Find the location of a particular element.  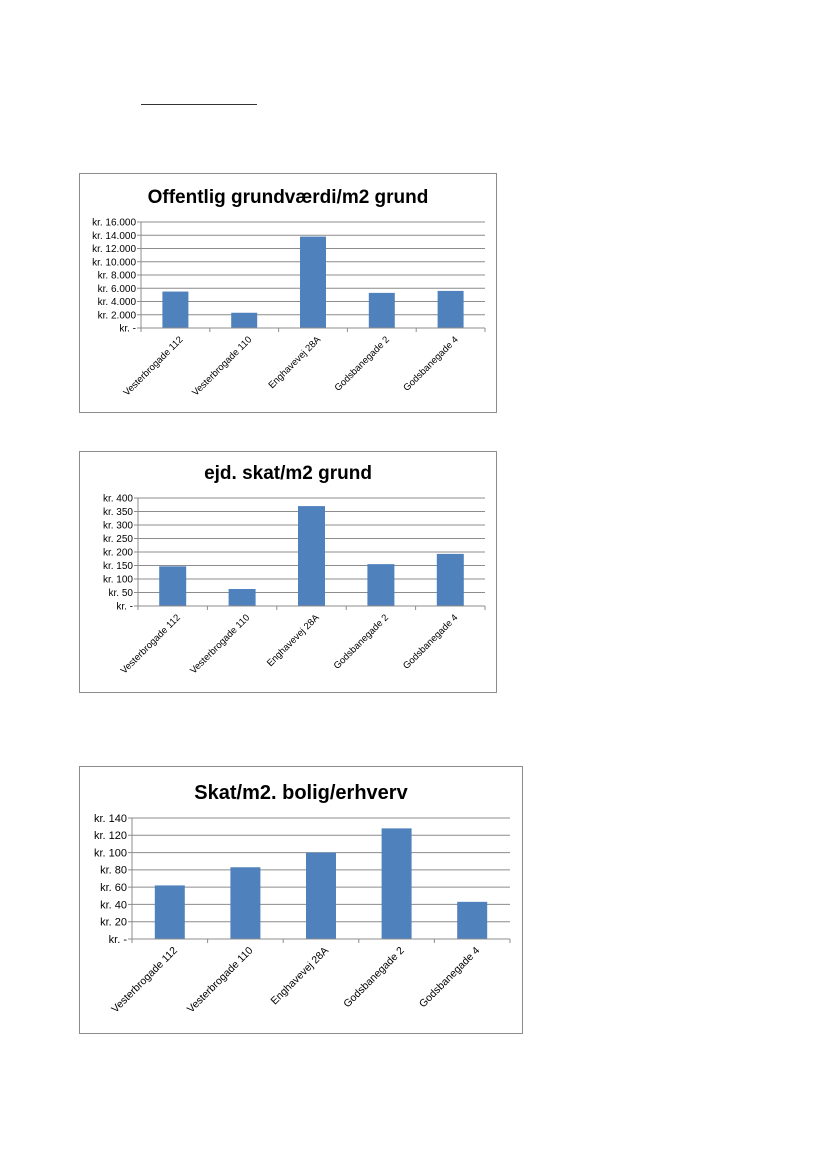

y-tick-label: kr. 300 is located at coordinates (118, 526).